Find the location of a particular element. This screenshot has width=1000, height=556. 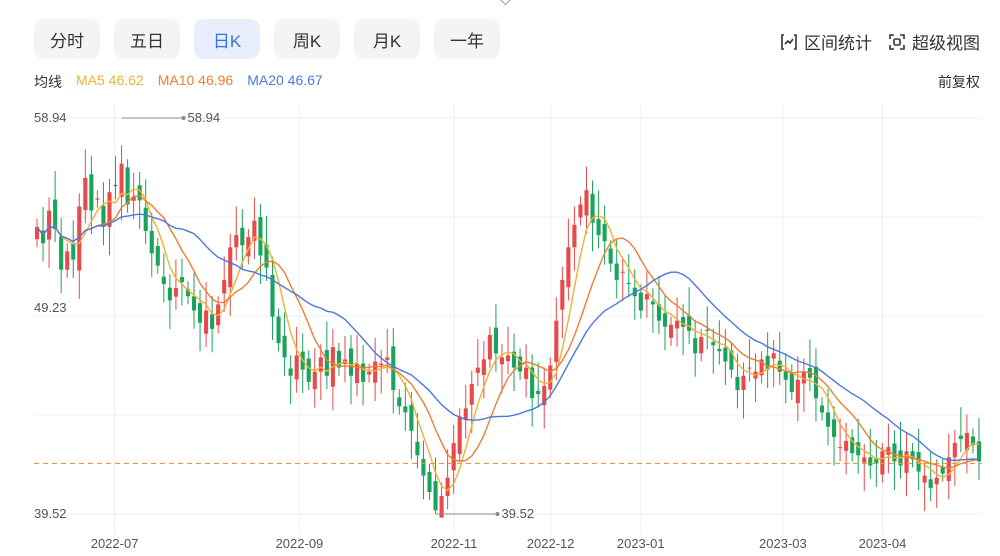

tab-five-day: 五日 is located at coordinates (147, 39).